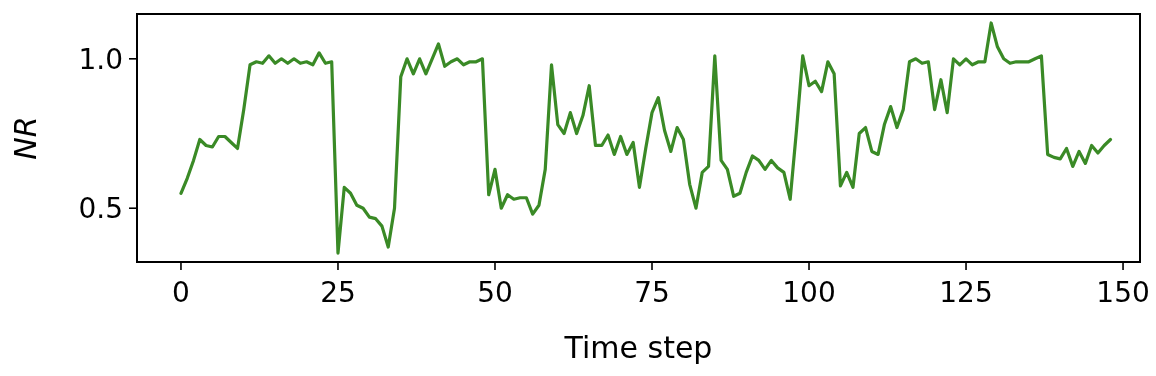 The width and height of the screenshot is (1156, 376). Describe the element at coordinates (100, 59) in the screenshot. I see `y-tick-label: 1.0` at that location.